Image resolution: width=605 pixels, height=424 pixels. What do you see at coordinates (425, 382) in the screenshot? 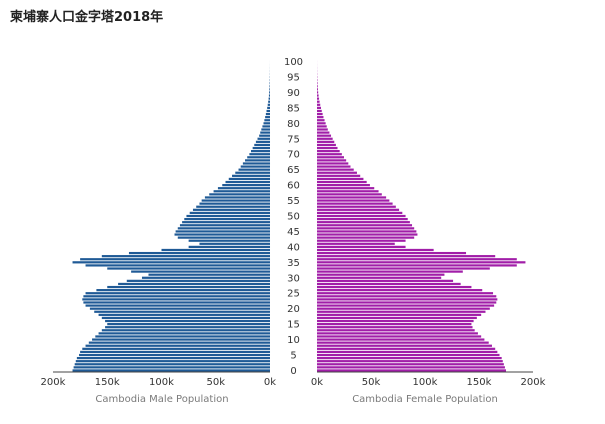
I see `female-x-tick-label: 100k` at bounding box center [425, 382].